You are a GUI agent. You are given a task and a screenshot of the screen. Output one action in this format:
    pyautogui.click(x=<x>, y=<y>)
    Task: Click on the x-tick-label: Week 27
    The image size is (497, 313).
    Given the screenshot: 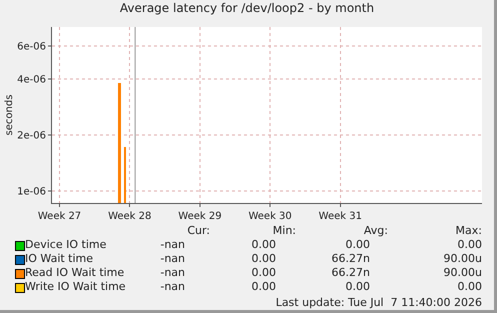 What is the action you would take?
    pyautogui.click(x=60, y=216)
    